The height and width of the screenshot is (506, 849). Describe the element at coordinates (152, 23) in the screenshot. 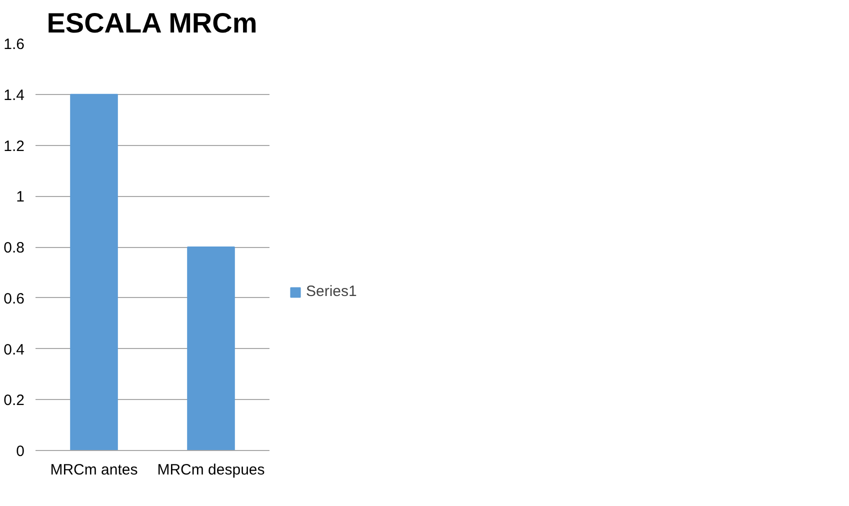

I see `chart-title: ESCALA MRCm` at that location.